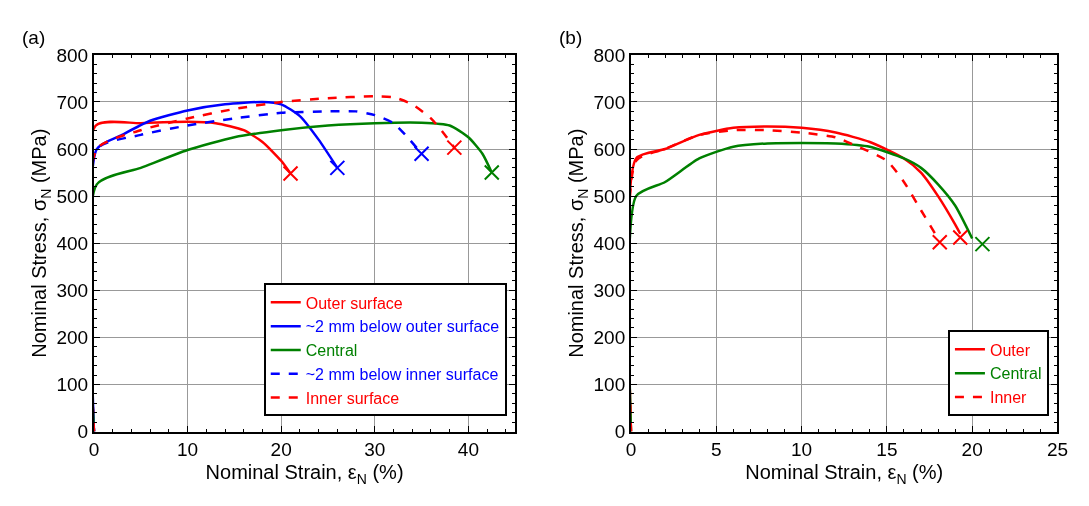 The image size is (1089, 506). Describe the element at coordinates (571, 37) in the screenshot. I see `chart-title: (b)` at that location.